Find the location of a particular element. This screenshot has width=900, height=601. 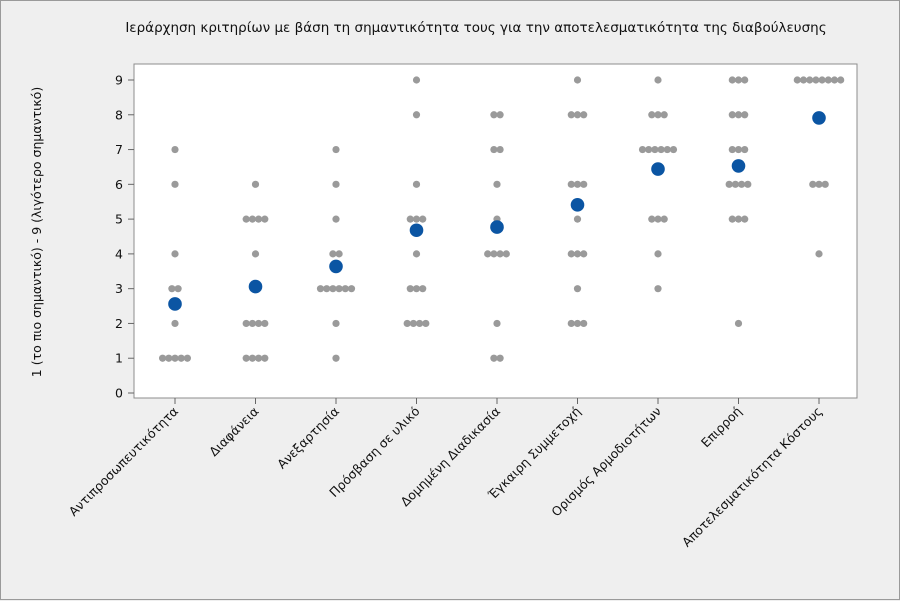

y-tick-label: 0 is located at coordinates (119, 393).